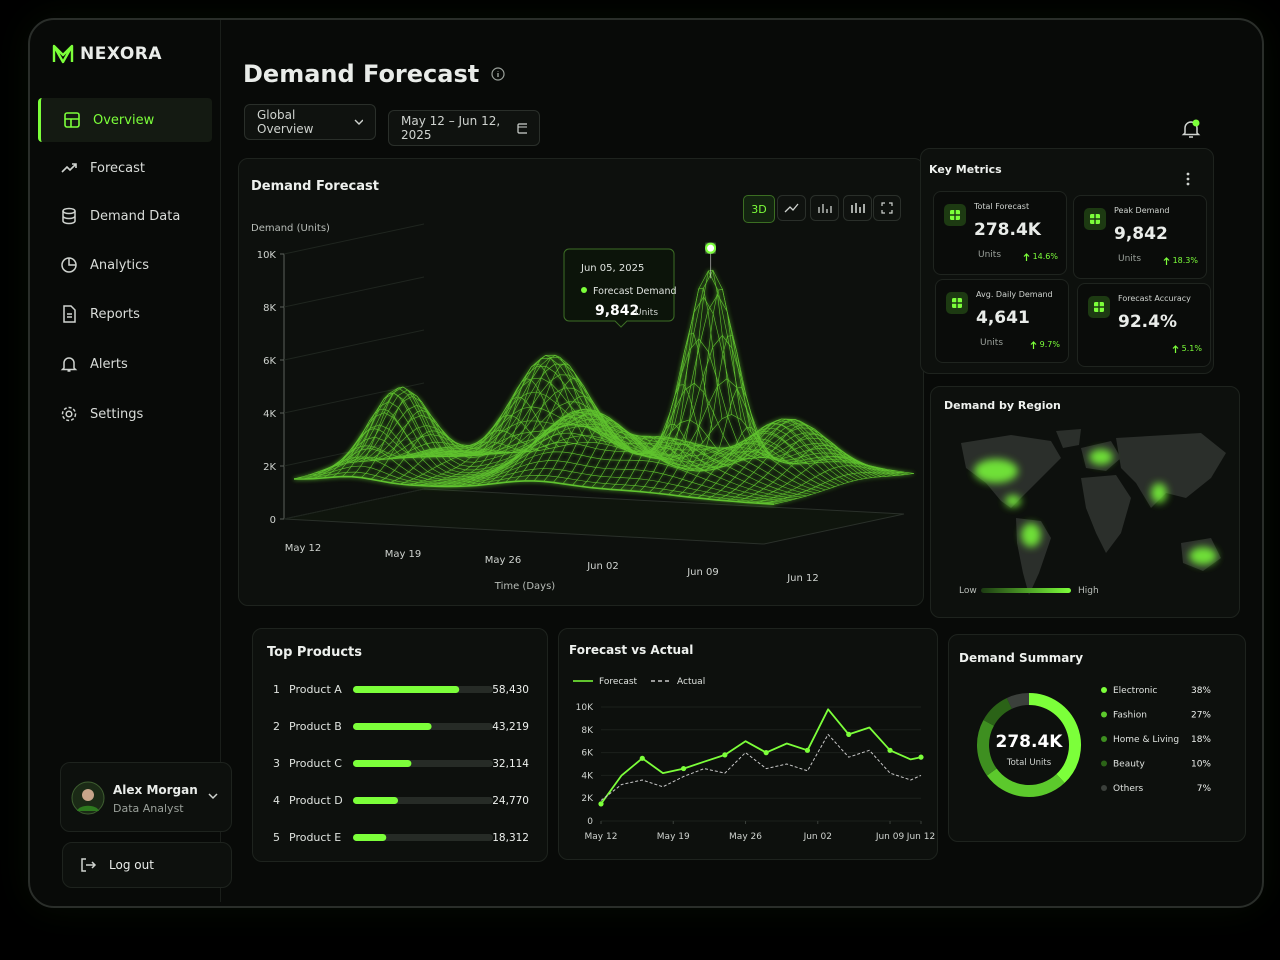 The height and width of the screenshot is (960, 1280). Describe the element at coordinates (1095, 507) in the screenshot. I see `demand-hotspots` at that location.